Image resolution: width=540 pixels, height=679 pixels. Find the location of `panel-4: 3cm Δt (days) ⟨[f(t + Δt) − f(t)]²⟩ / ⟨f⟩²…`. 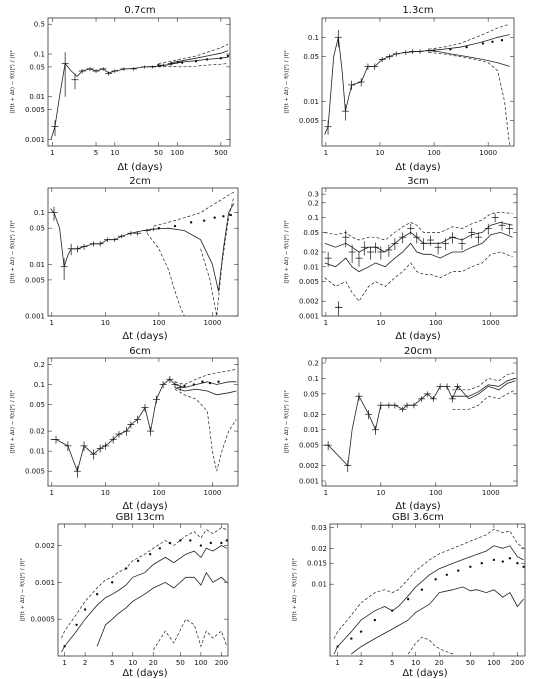

panel-4: 3cm Δt (days) ⟨[f(t + Δt) − f(t)]²⟩ / ⟨f⟩²… is located at coordinates (400, 259).